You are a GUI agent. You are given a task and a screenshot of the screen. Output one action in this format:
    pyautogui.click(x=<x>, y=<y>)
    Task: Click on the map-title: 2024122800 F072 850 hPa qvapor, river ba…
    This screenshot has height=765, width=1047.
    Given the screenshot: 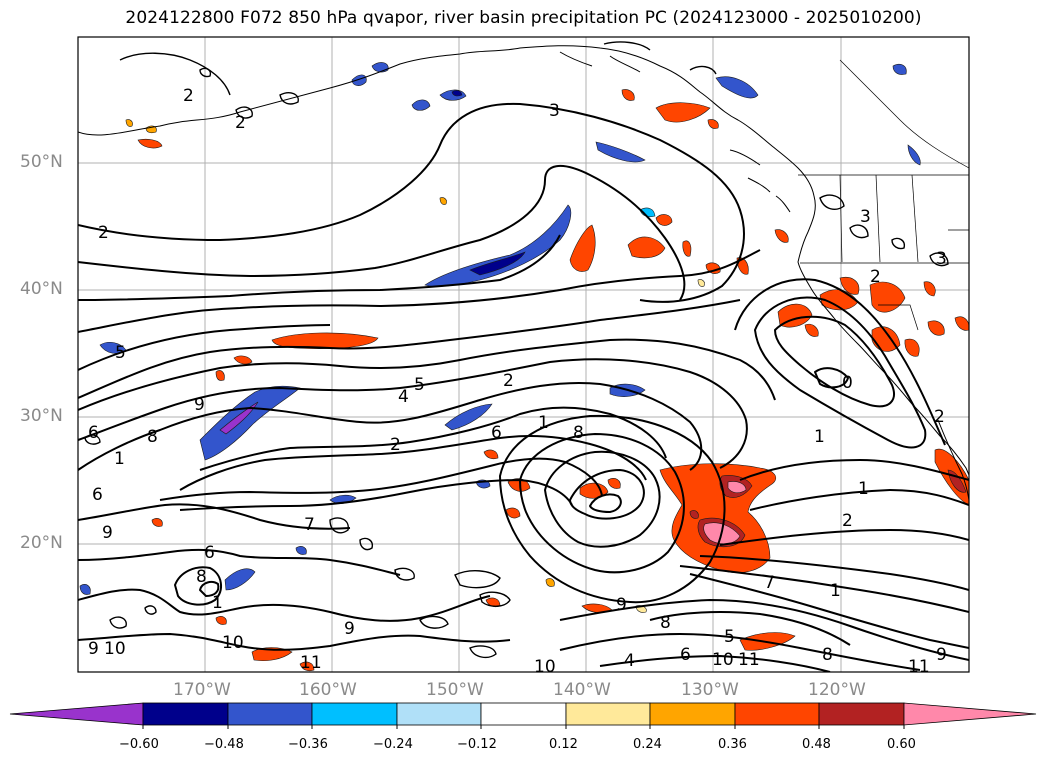 What is the action you would take?
    pyautogui.click(x=523, y=18)
    